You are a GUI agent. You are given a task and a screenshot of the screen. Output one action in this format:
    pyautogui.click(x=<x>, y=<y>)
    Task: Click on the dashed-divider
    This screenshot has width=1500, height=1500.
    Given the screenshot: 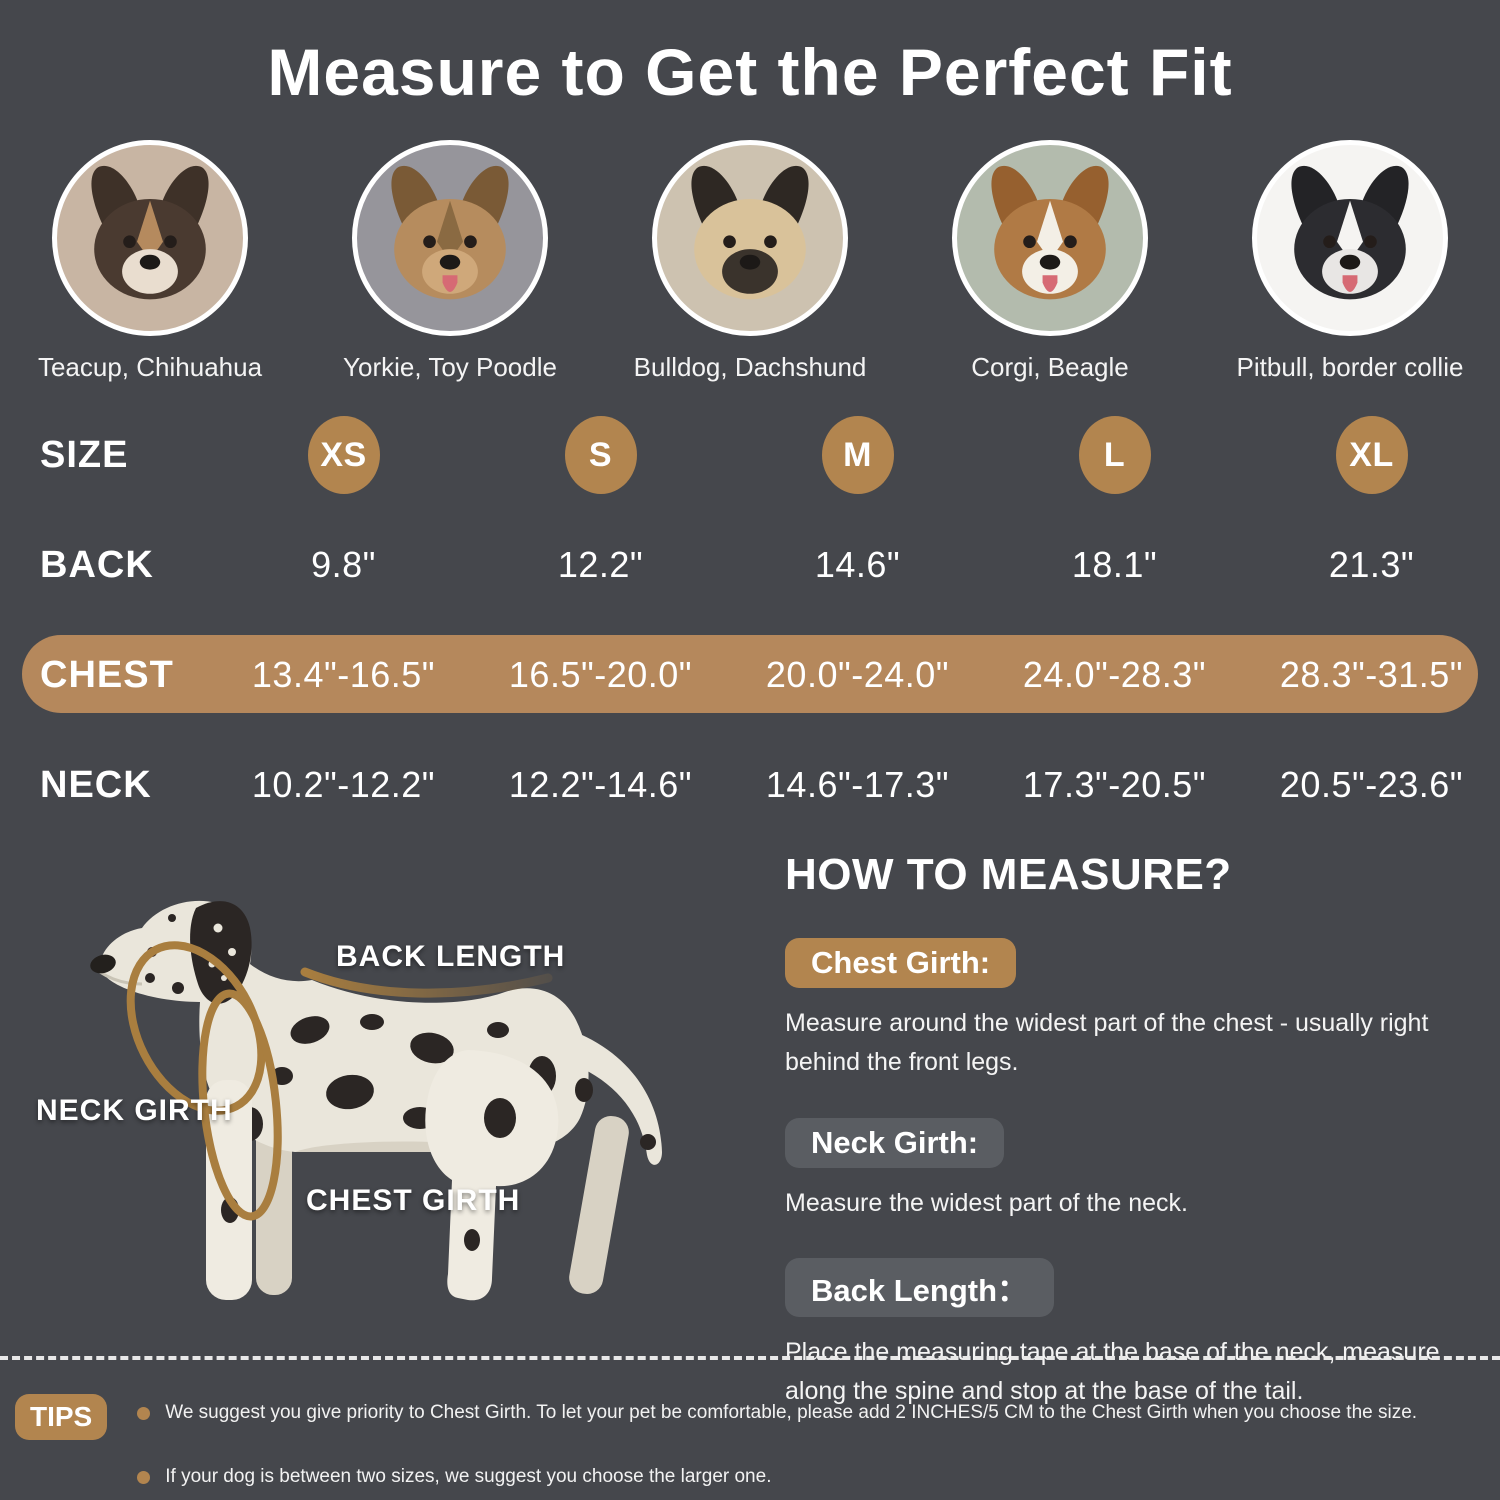 What is the action you would take?
    pyautogui.click(x=750, y=1358)
    